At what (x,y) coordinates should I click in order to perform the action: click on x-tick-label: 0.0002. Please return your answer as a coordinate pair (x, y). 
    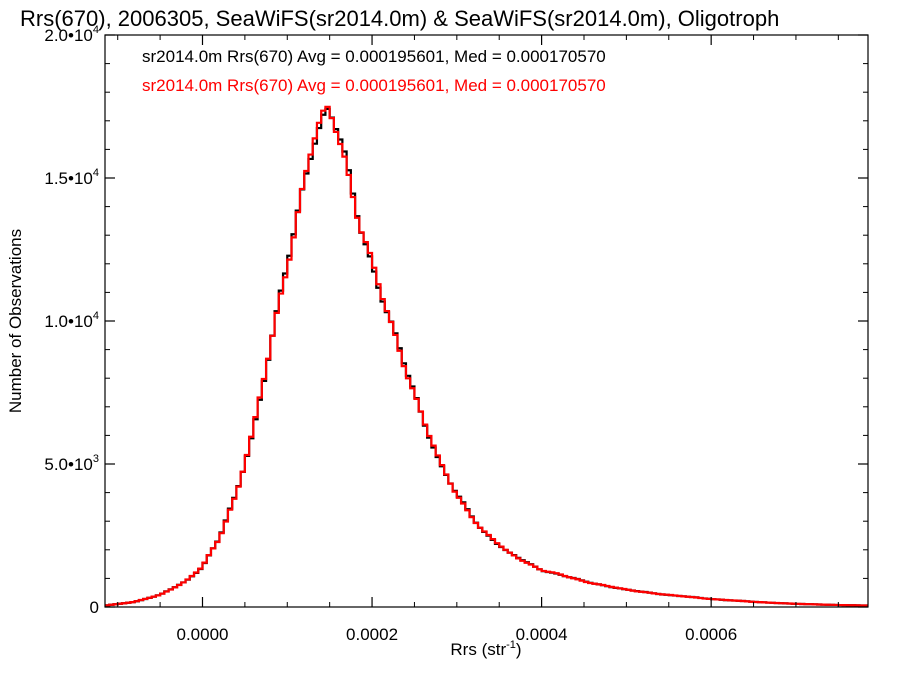
    Looking at the image, I should click on (372, 634).